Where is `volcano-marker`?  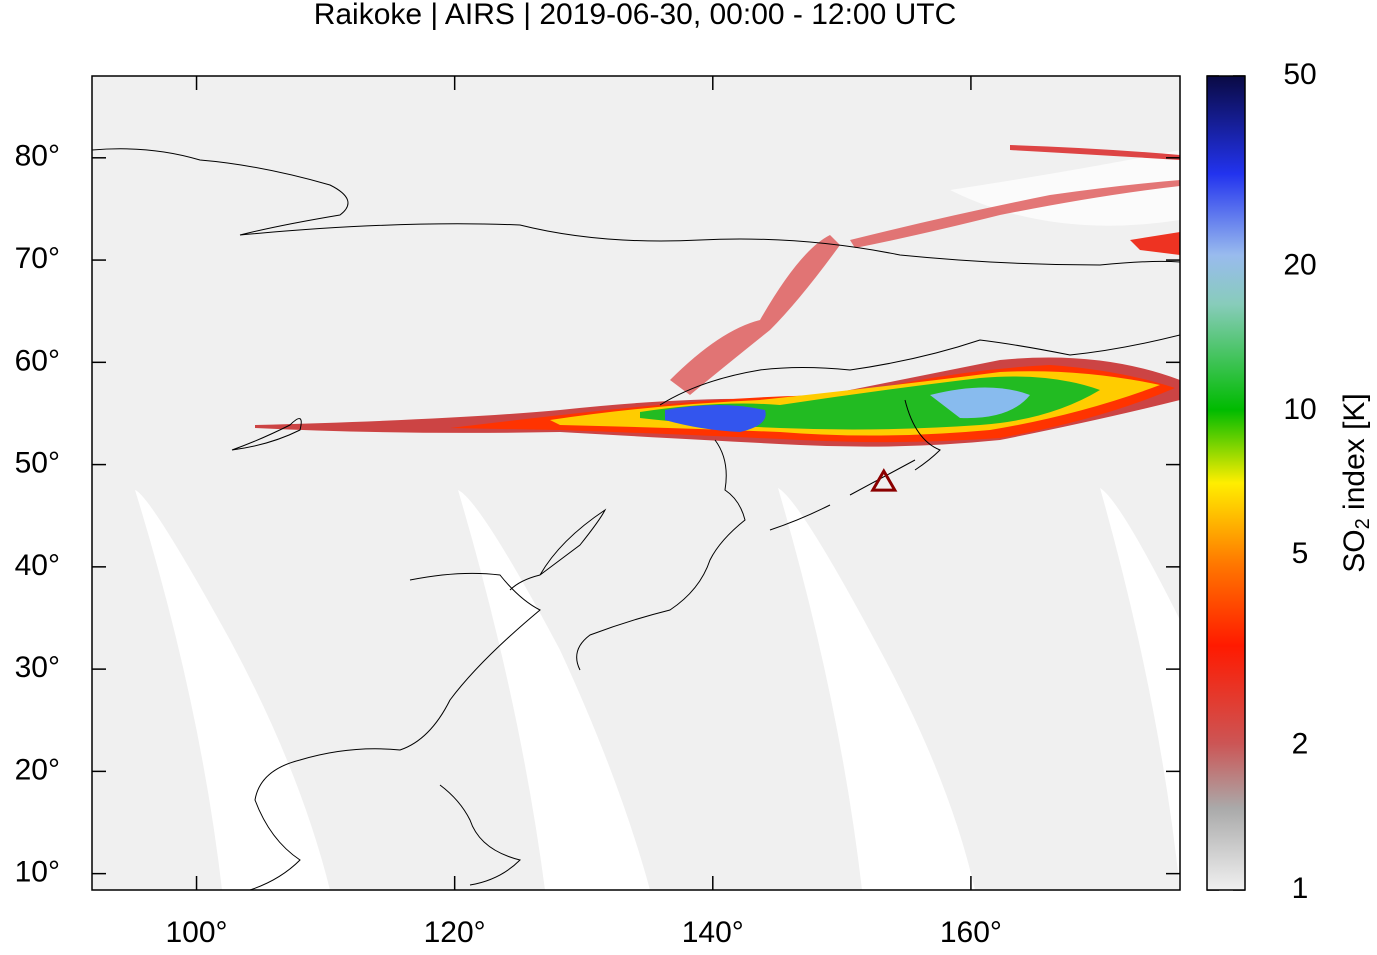 volcano-marker is located at coordinates (884, 480).